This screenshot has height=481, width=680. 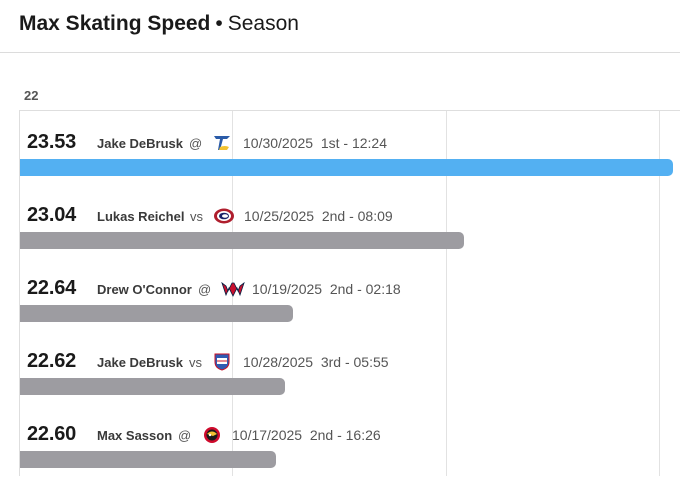 I want to click on chart-header: Max Skating Speed • Season, so click(x=340, y=26).